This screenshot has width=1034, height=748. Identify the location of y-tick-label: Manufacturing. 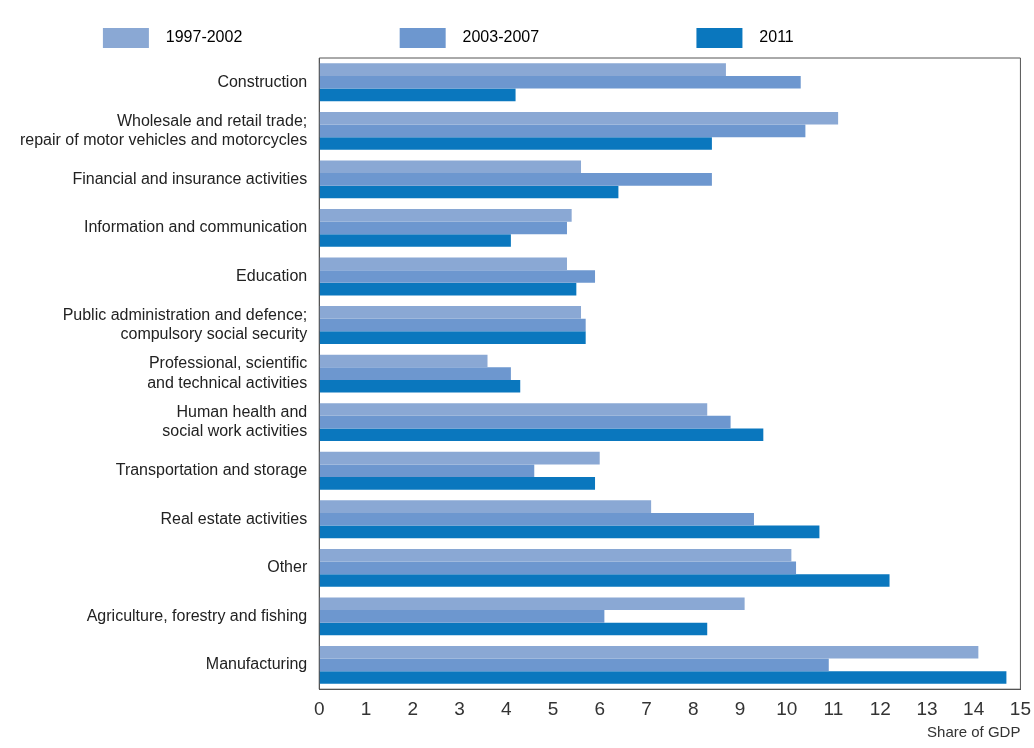
(256, 664).